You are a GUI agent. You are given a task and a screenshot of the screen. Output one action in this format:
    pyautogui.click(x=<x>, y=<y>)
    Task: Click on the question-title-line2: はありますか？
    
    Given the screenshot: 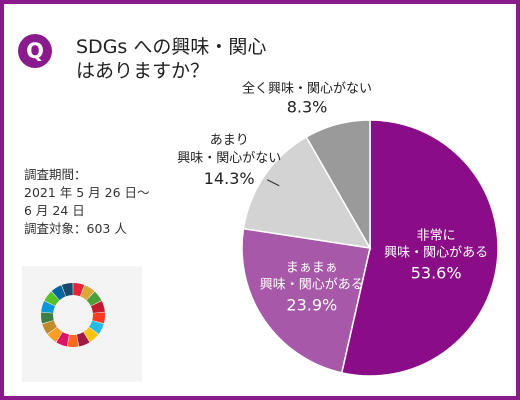 What is the action you would take?
    pyautogui.click(x=143, y=71)
    